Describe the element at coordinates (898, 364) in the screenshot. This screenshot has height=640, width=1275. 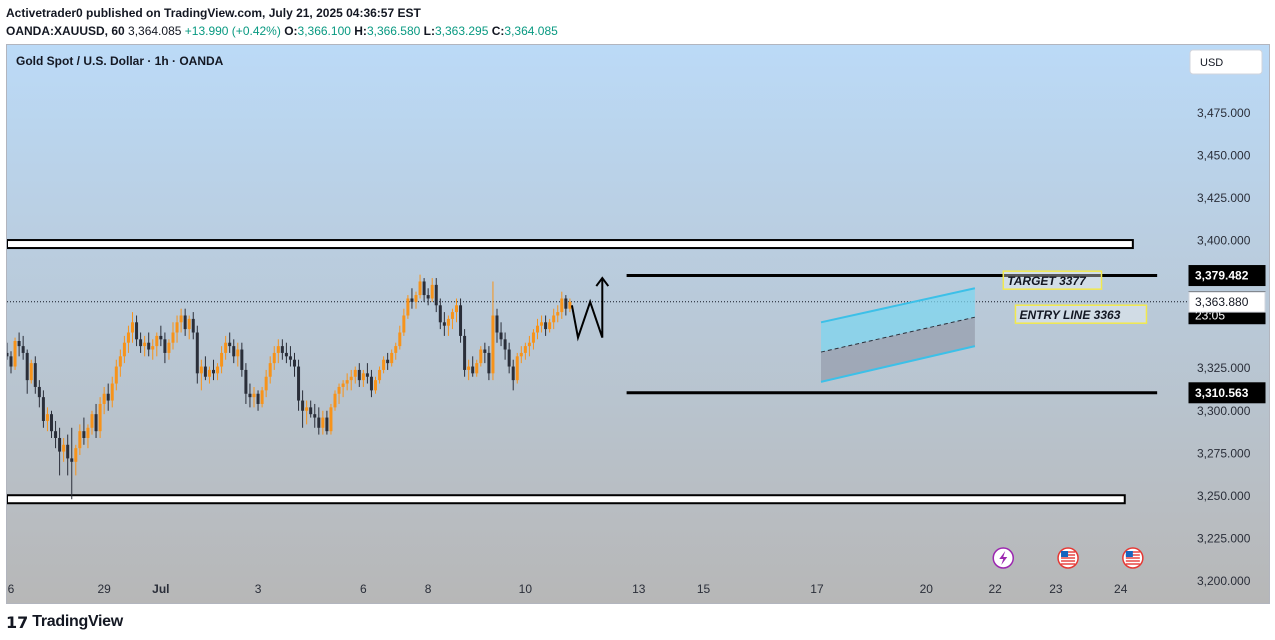
I see `channel-lower-line` at that location.